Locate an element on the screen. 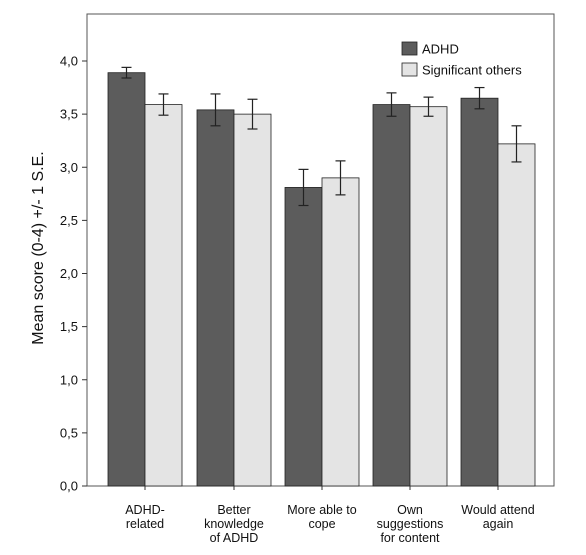 The width and height of the screenshot is (586, 555). y-tick-label: 0,0 is located at coordinates (69, 486).